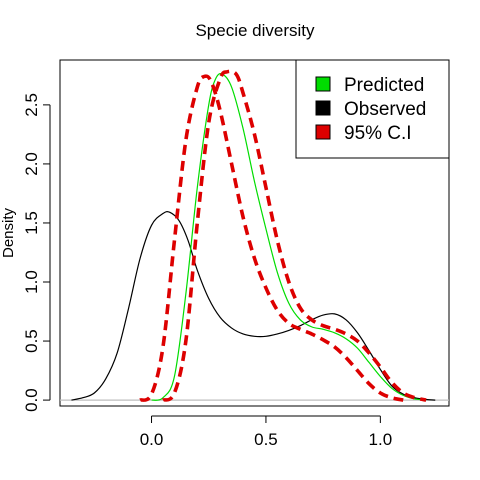 Image resolution: width=480 pixels, height=480 pixels. I want to click on legend-swatch-95-c-i, so click(323, 132).